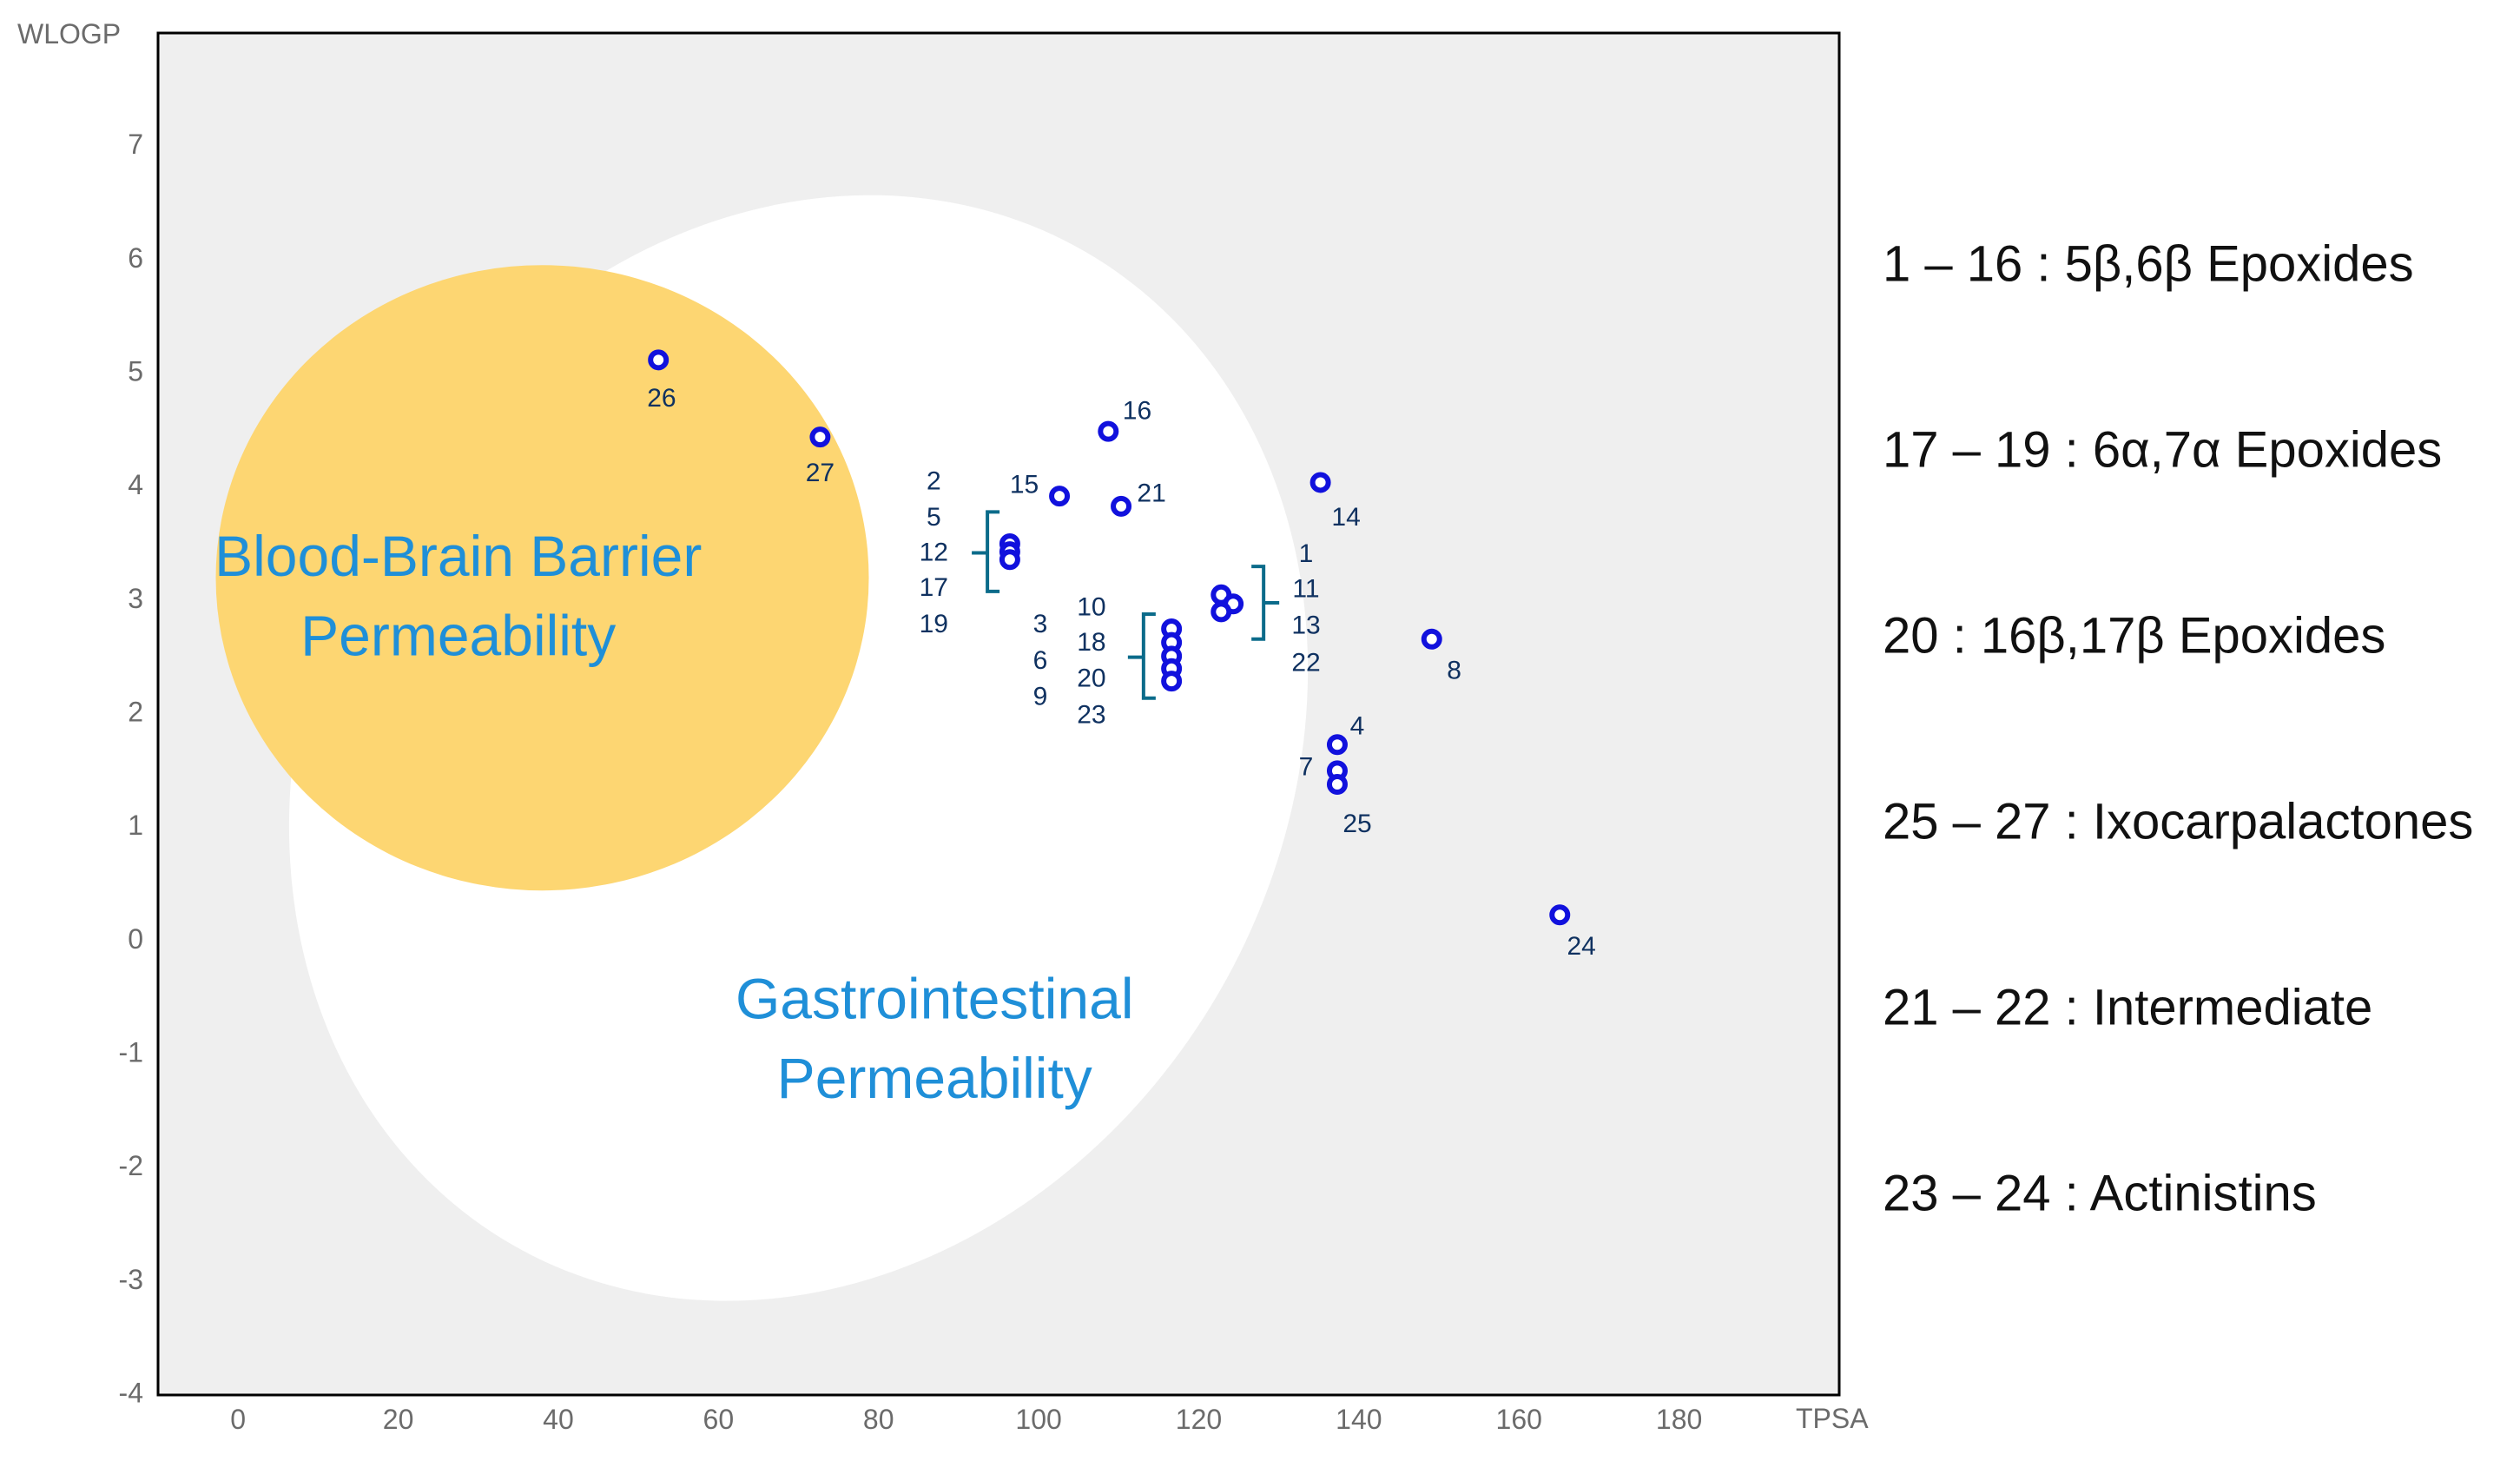 Image resolution: width=2520 pixels, height=1461 pixels. What do you see at coordinates (934, 587) in the screenshot?
I see `point-label-17: 17` at bounding box center [934, 587].